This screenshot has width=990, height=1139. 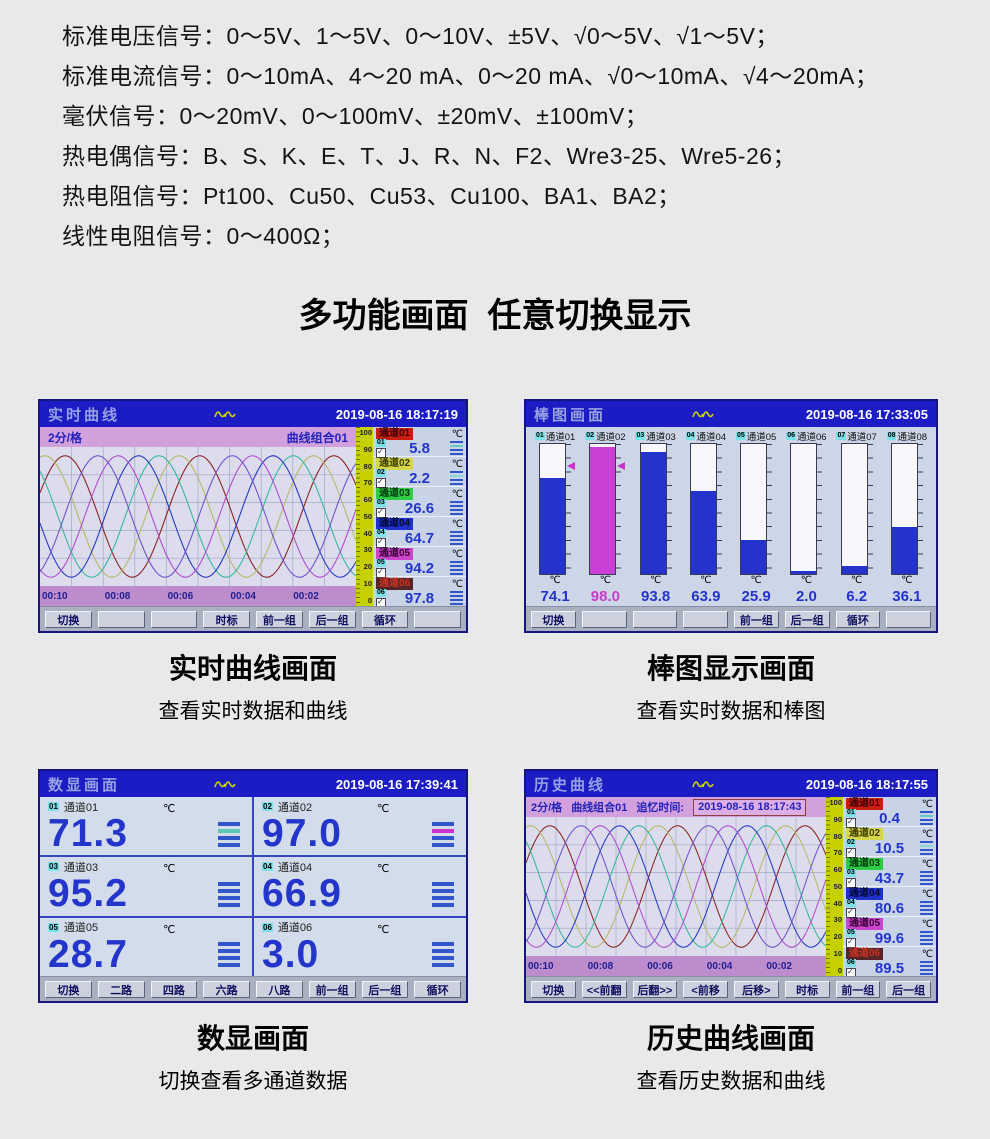 What do you see at coordinates (851, 872) in the screenshot?
I see `channel-id-badge: 03` at bounding box center [851, 872].